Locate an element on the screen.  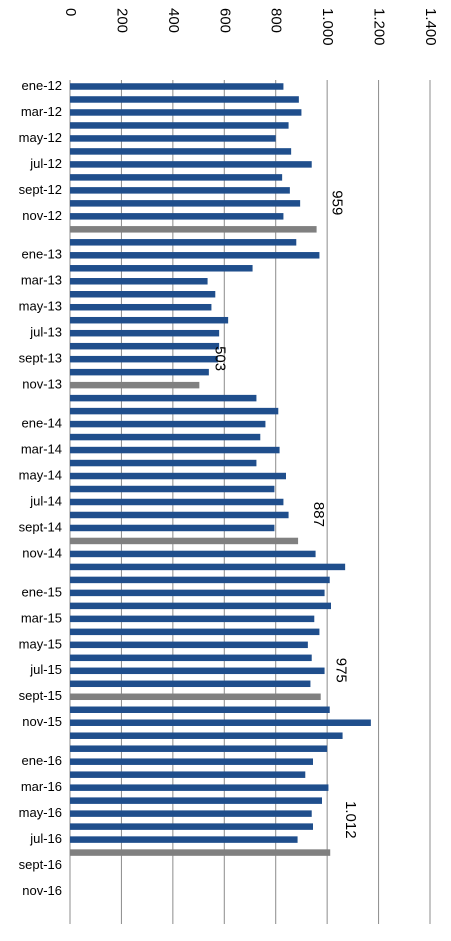
value-axis-tick-label: 800 is located at coordinates (276, 20).